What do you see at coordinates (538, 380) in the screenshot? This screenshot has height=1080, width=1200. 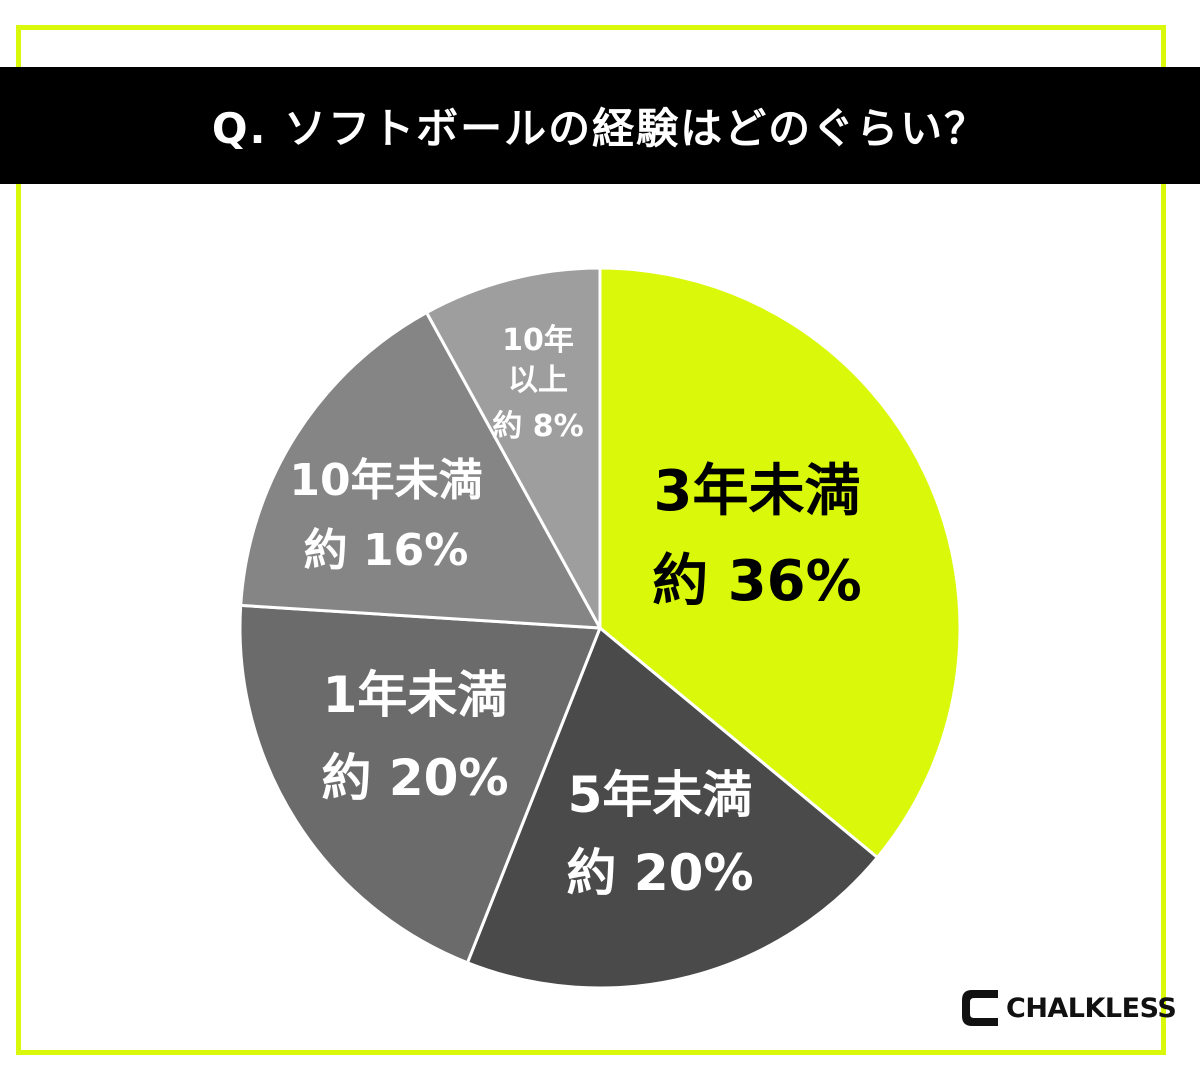 I see `slice-label: 以上` at bounding box center [538, 380].